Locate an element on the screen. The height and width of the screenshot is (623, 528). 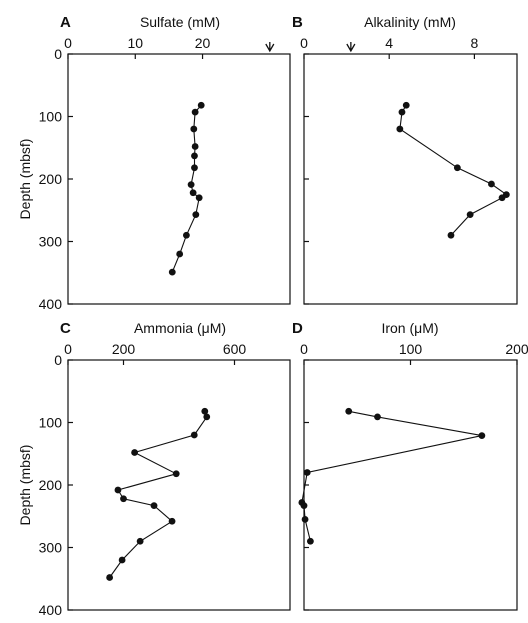
panel-a-xtick-label-0: 0 is located at coordinates (68, 43).